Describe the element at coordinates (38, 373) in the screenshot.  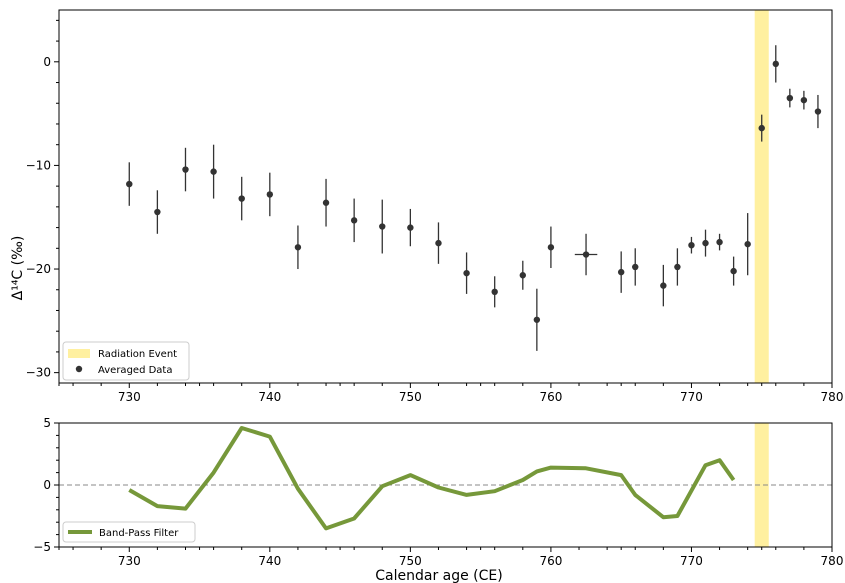
I see `y-tick-label: −30` at that location.